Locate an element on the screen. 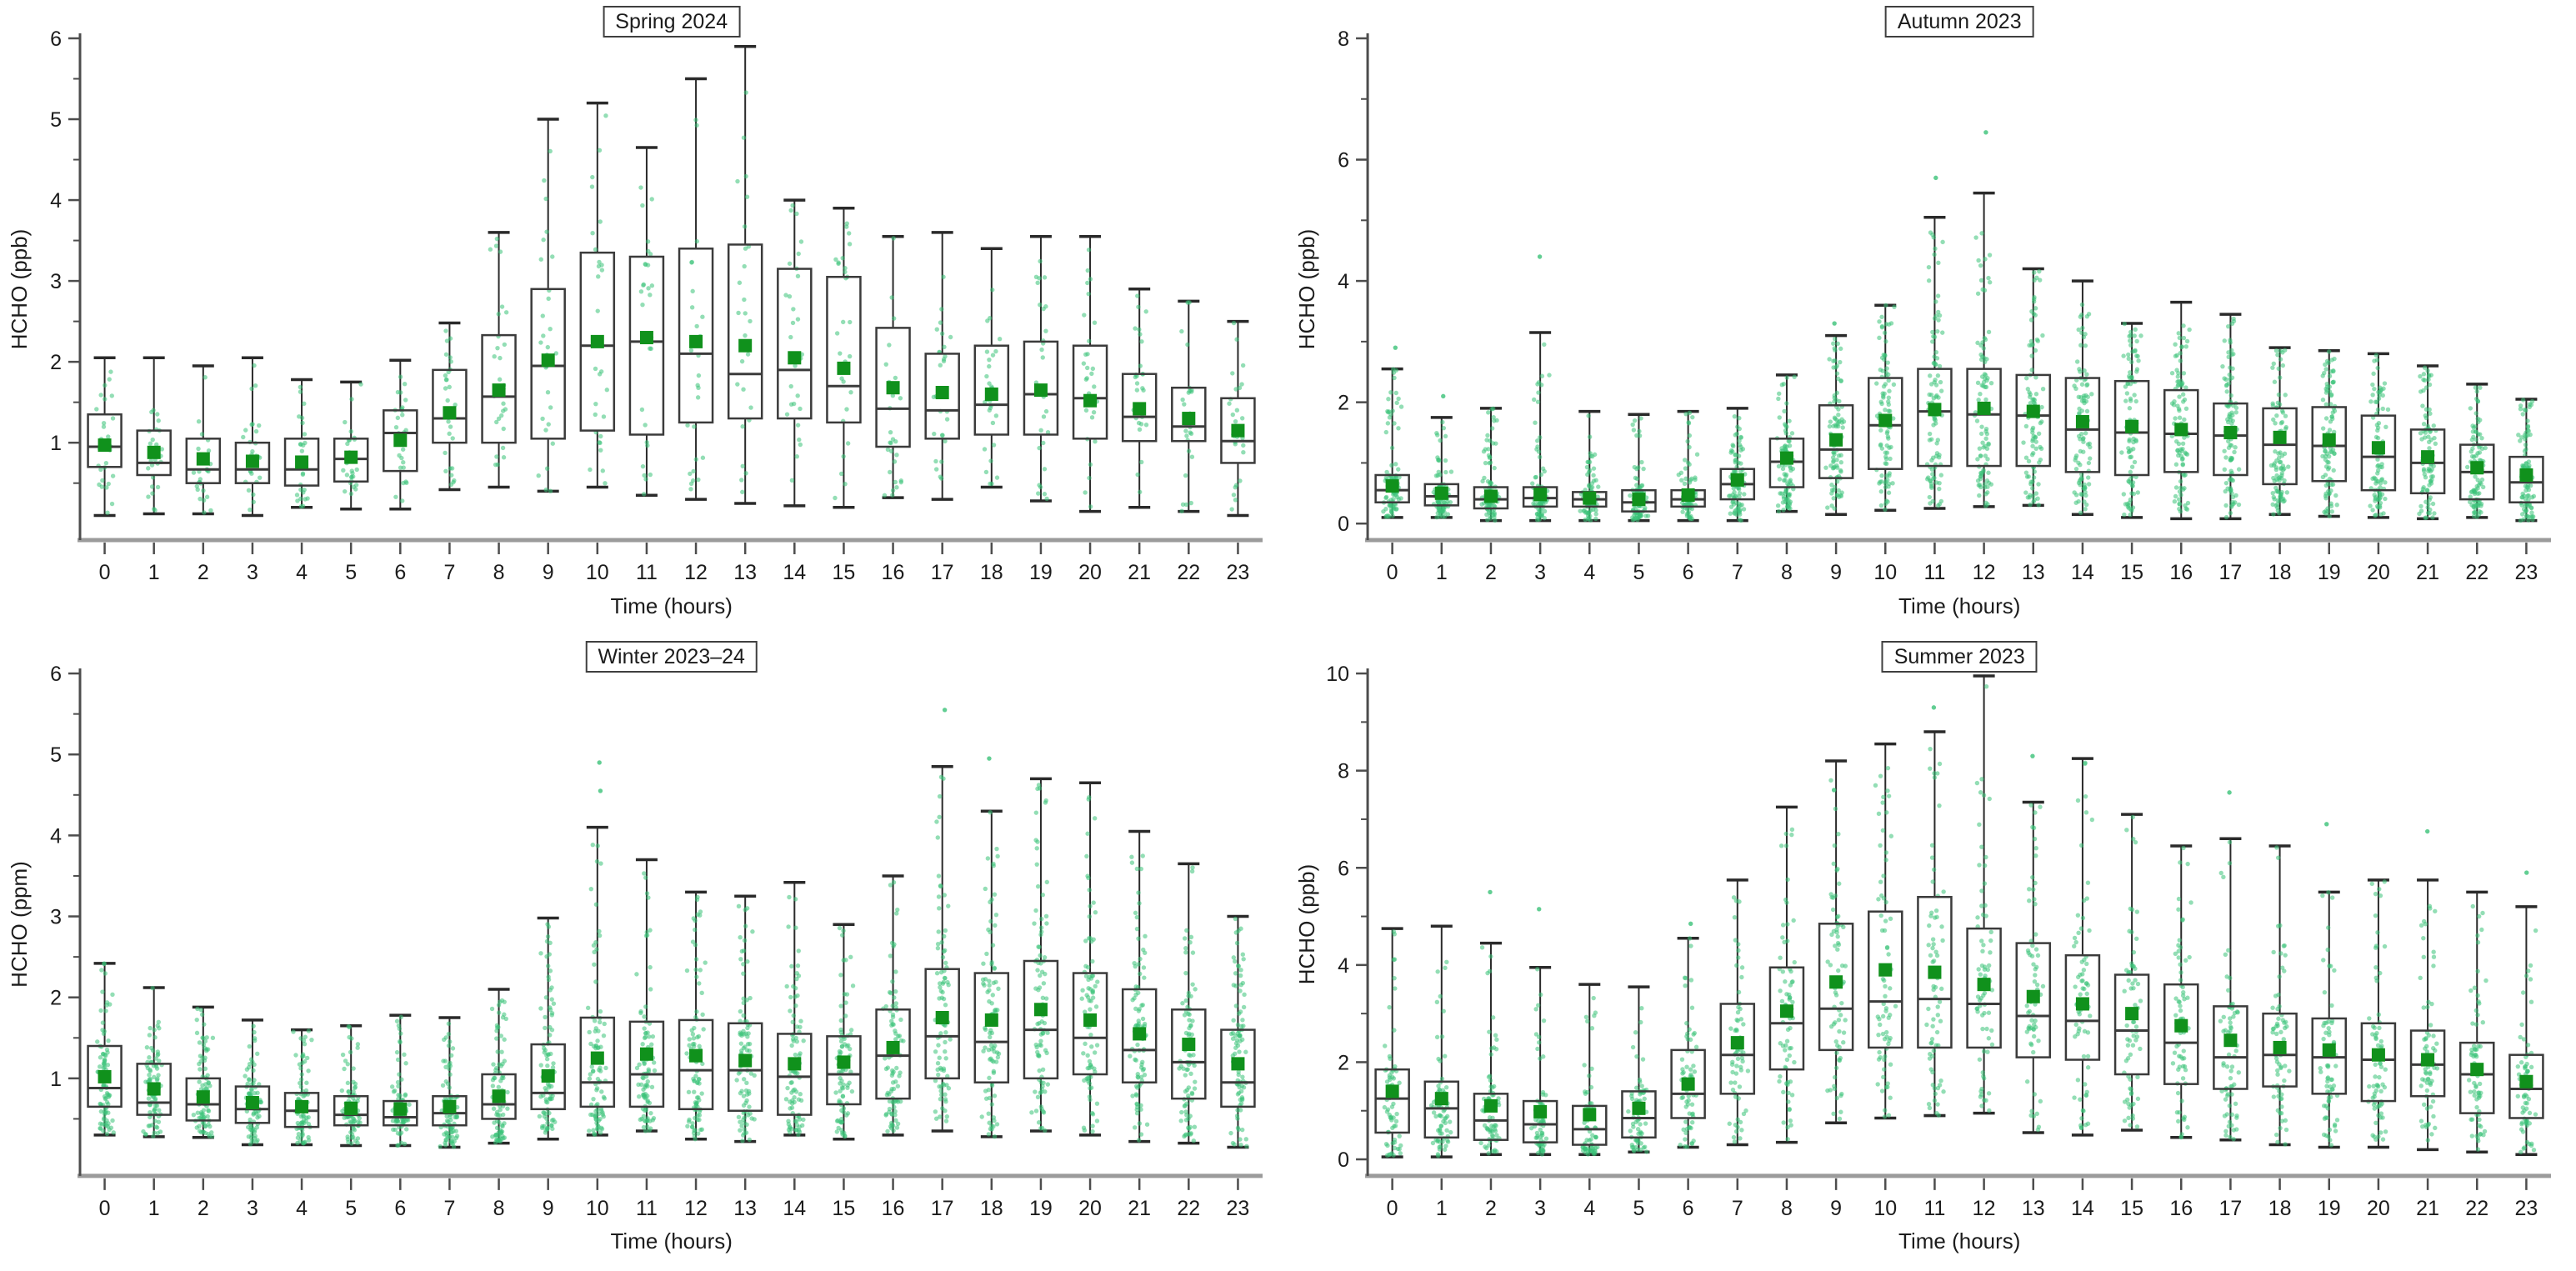  outlier-point is located at coordinates (1443, 396).